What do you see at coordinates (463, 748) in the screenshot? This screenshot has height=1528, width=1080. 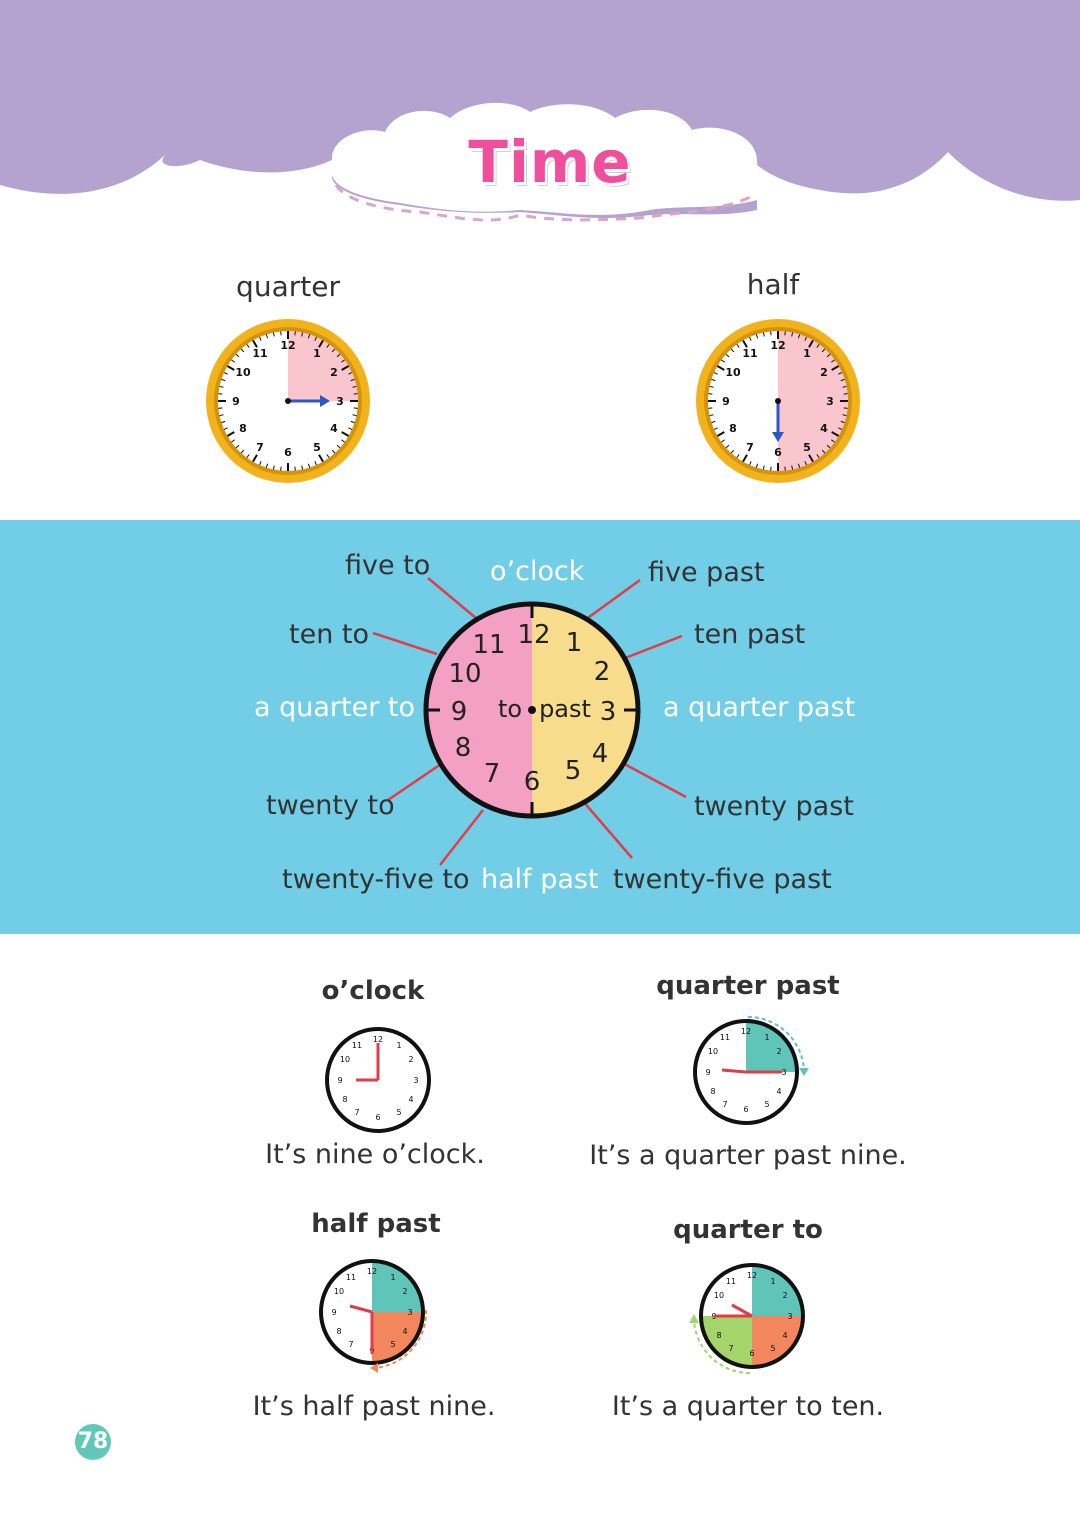 I see `wheel-number-8: 8` at bounding box center [463, 748].